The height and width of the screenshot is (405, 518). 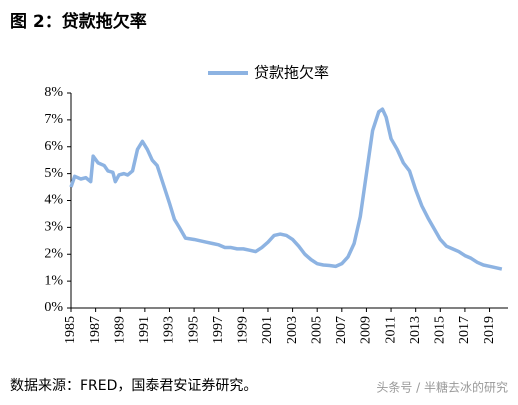 What do you see at coordinates (169, 330) in the screenshot?
I see `x-tick-label: 1993` at bounding box center [169, 330].